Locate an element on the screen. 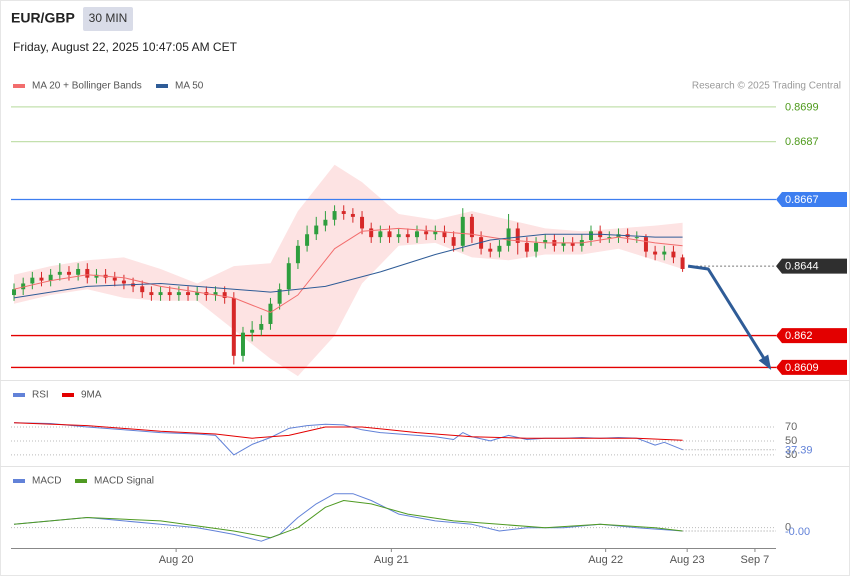 This screenshot has height=576, width=850. y-tick-label: 70 is located at coordinates (791, 427).